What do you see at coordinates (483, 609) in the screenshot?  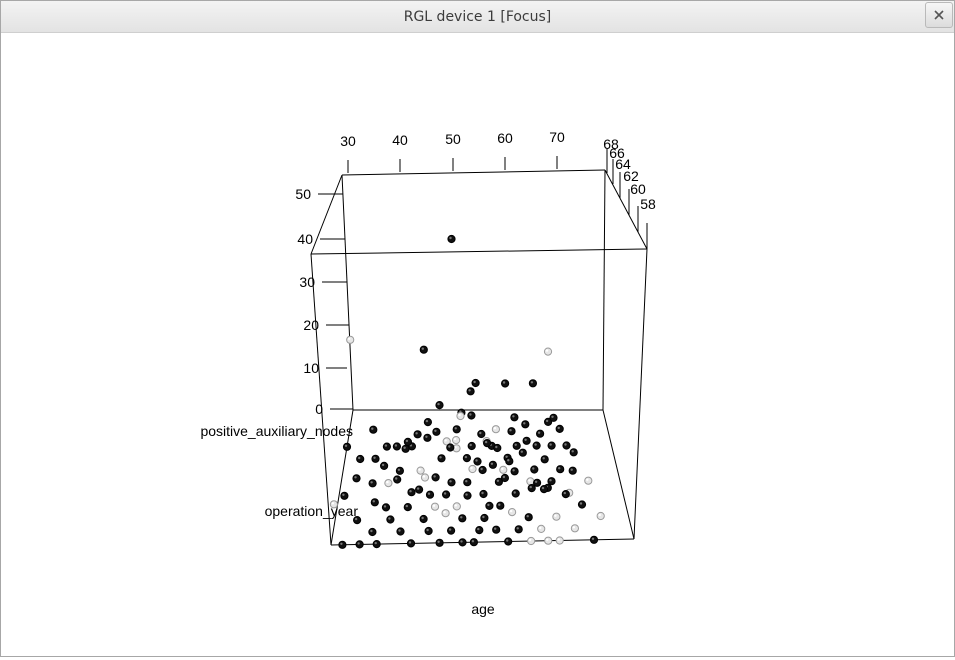 I see `x-axis-title: age` at bounding box center [483, 609].